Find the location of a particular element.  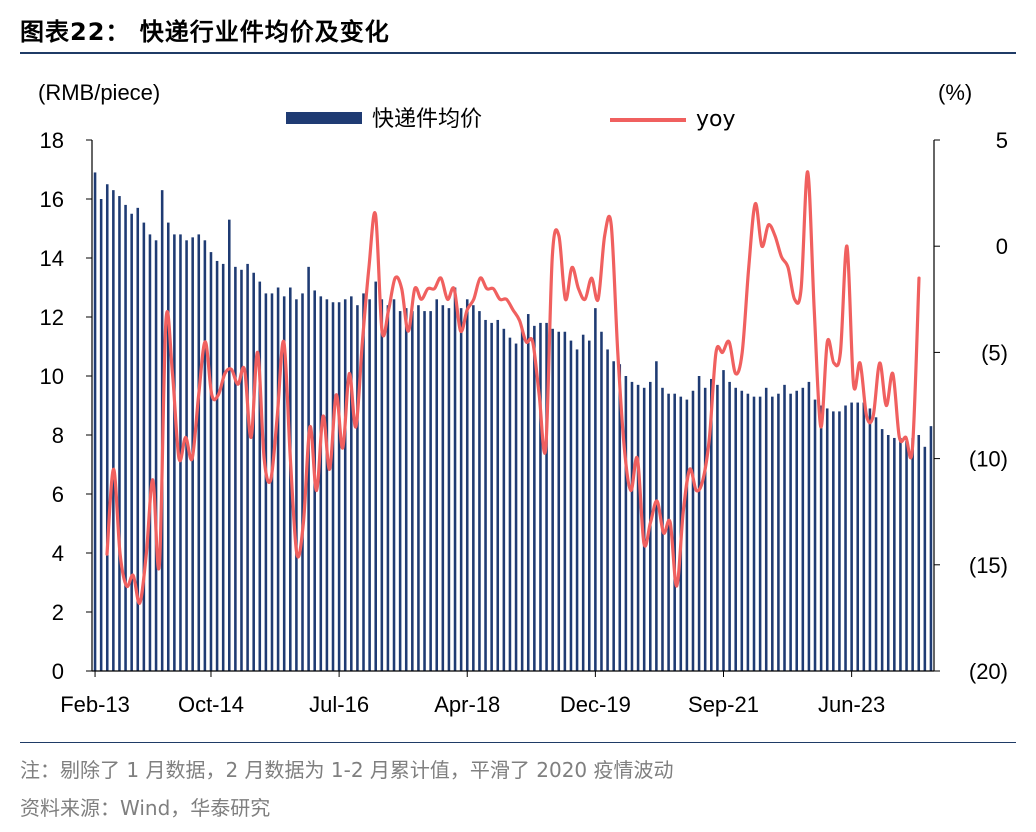

right-axis-label: (%) is located at coordinates (955, 92).